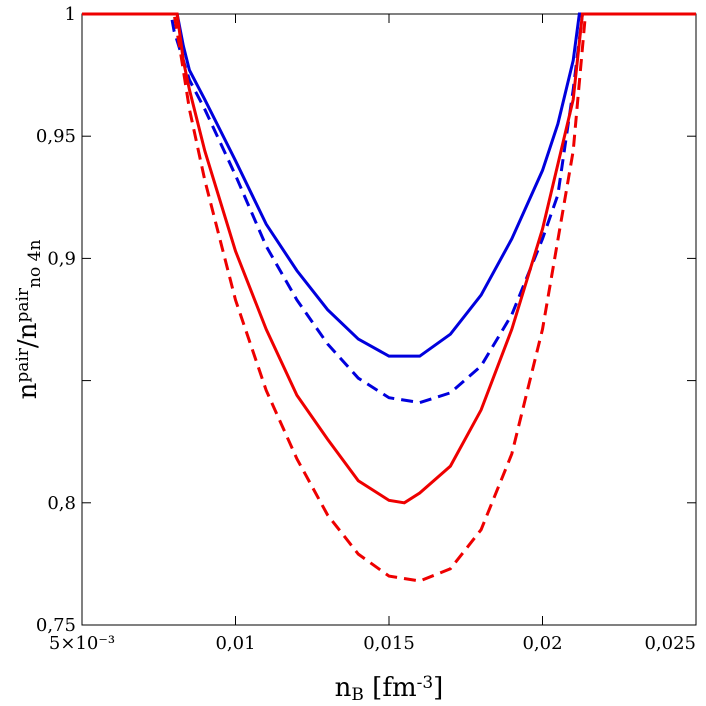 The height and width of the screenshot is (706, 706). What do you see at coordinates (56, 625) in the screenshot?
I see `y-tick-label: 0,75` at bounding box center [56, 625].